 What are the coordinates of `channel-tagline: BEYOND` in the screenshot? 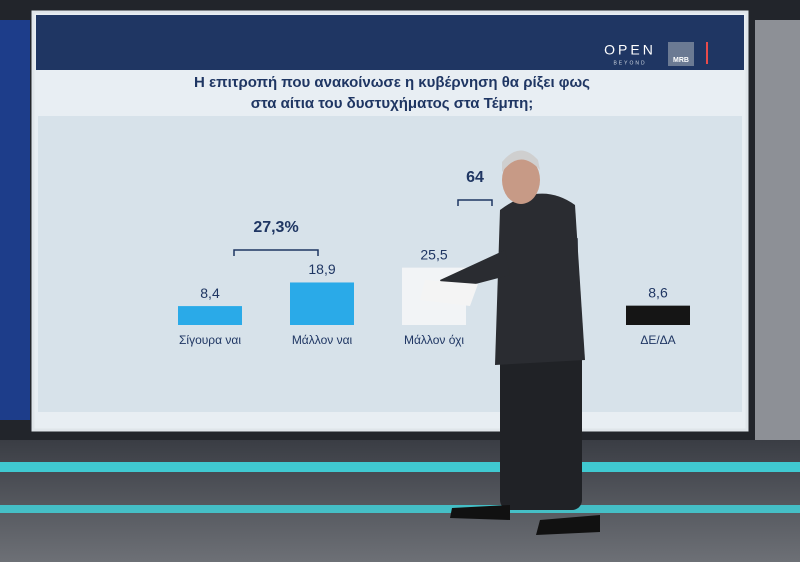 It's located at (629, 63).